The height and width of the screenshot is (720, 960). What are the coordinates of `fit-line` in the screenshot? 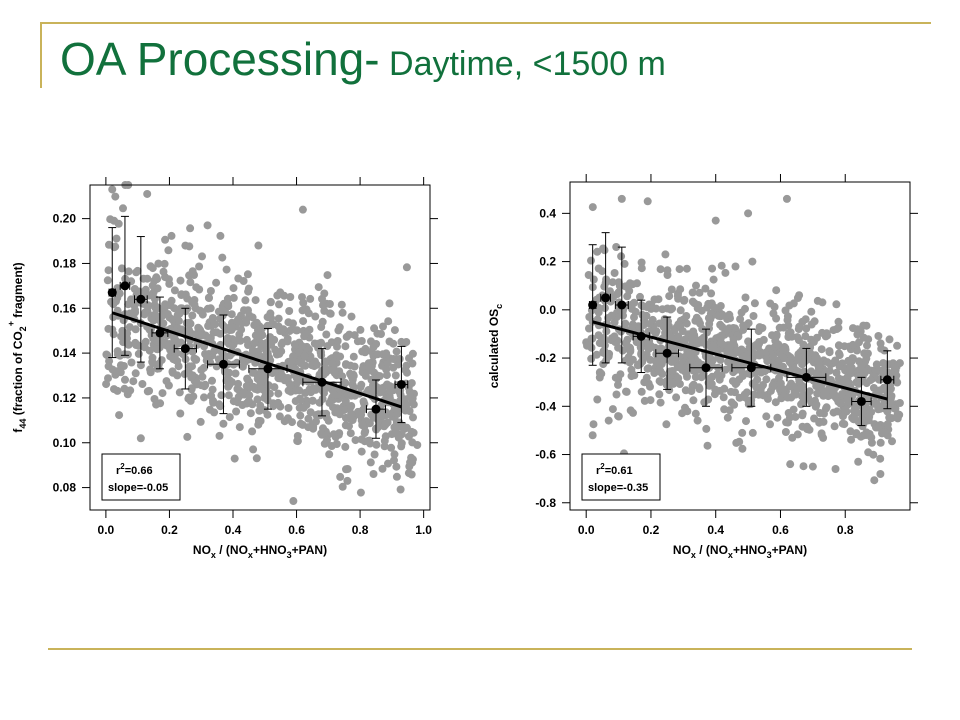 It's located at (256, 360).